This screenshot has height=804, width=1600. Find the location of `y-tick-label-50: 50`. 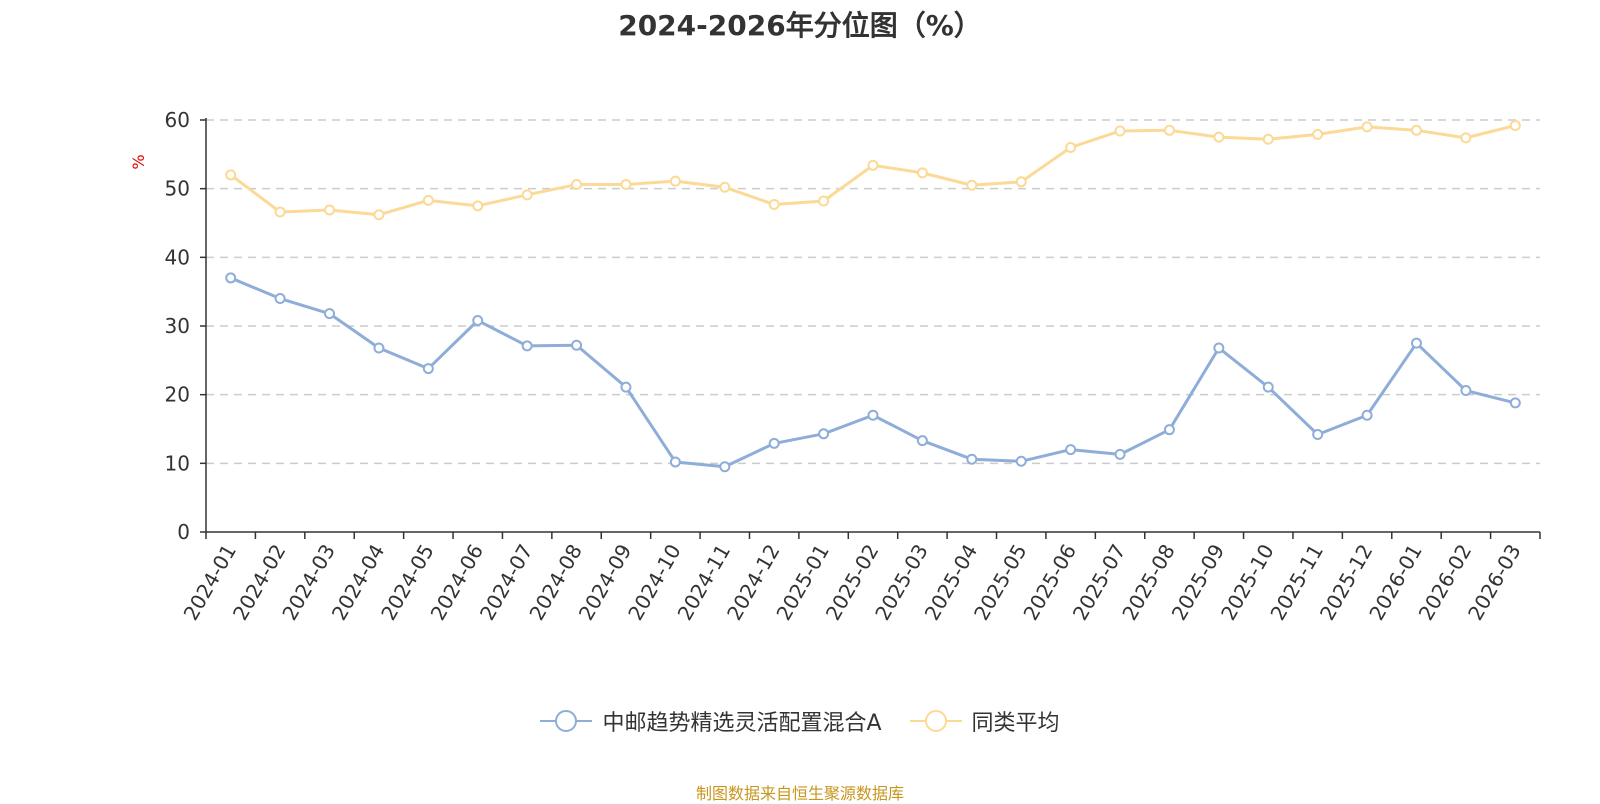

y-tick-label-50: 50 is located at coordinates (177, 189).